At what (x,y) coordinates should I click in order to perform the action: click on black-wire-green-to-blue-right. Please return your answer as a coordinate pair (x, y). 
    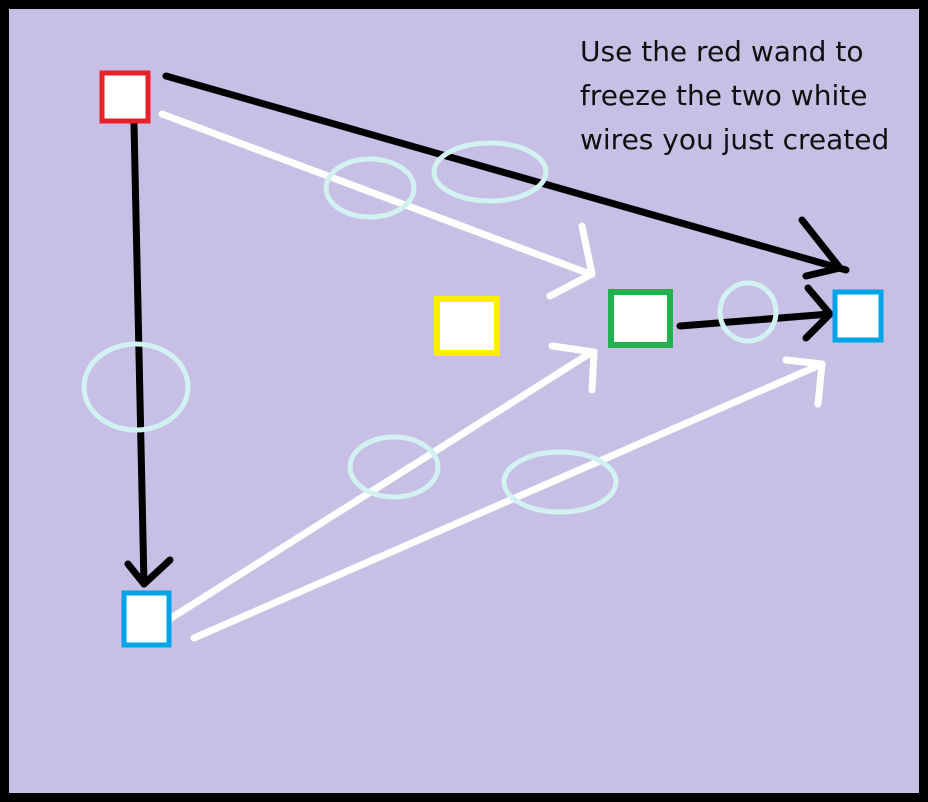
    Looking at the image, I should click on (755, 320).